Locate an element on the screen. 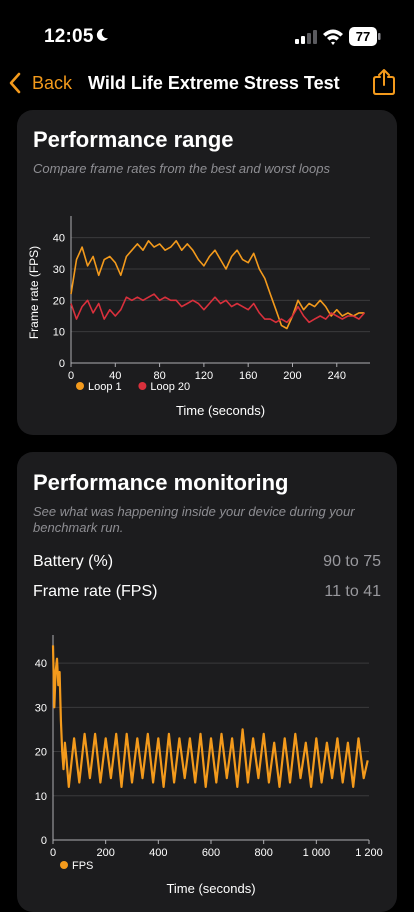 The height and width of the screenshot is (912, 414). framerate-metric-label: Frame rate (FPS) is located at coordinates (95, 591).